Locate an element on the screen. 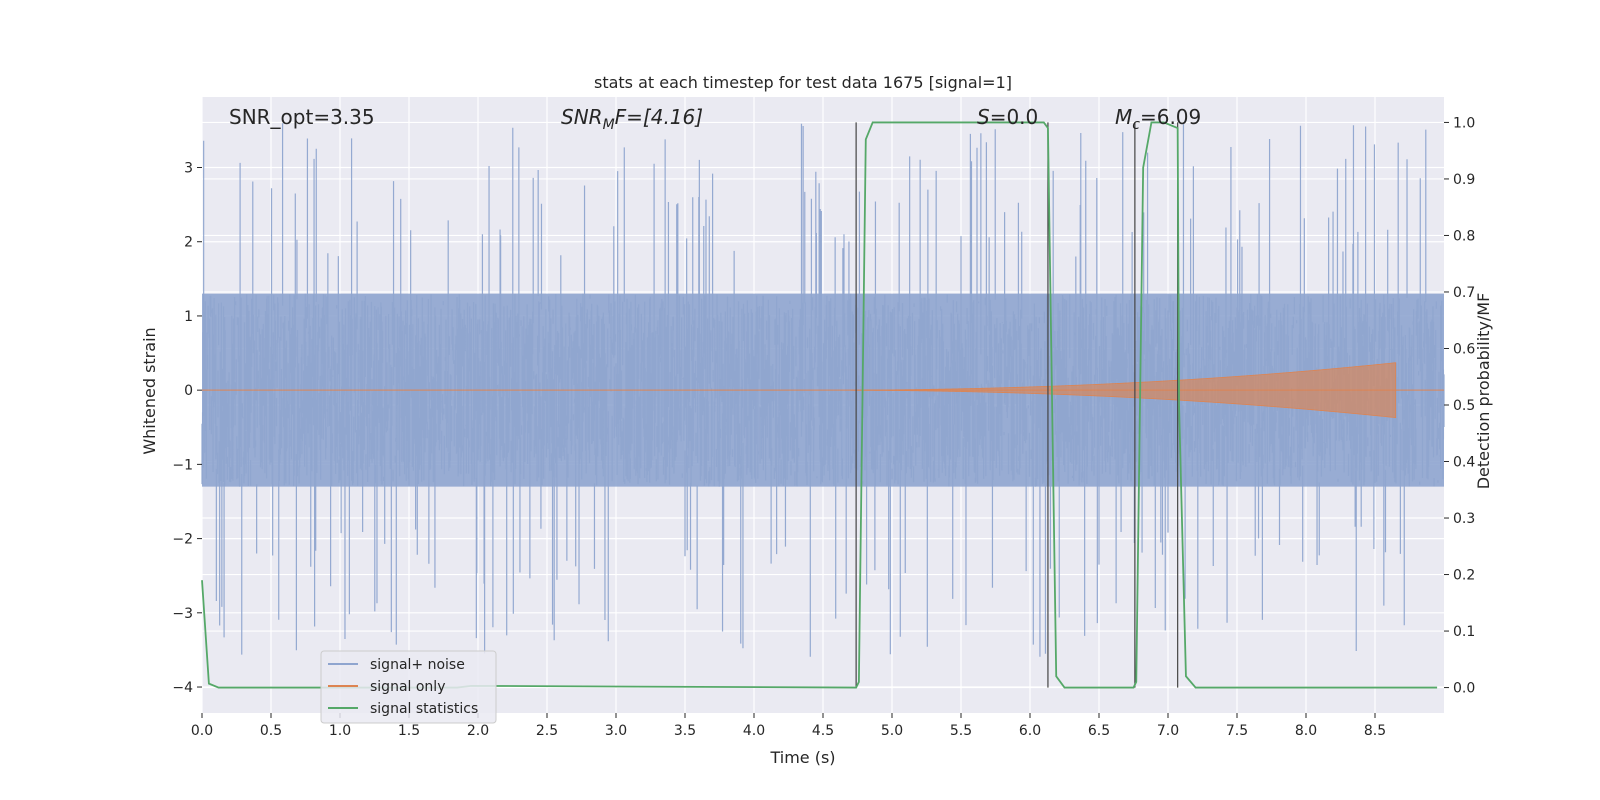 This screenshot has height=800, width=1600. x-tick-label: 2.5 is located at coordinates (547, 731).